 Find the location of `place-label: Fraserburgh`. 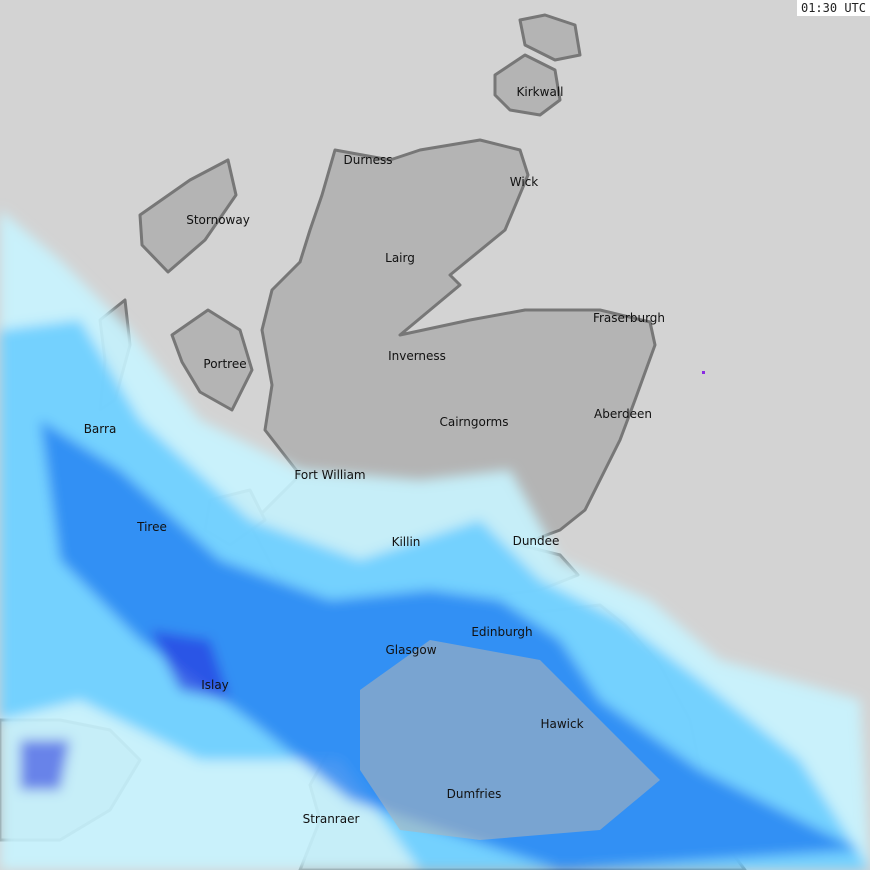

place-label: Fraserburgh is located at coordinates (629, 318).